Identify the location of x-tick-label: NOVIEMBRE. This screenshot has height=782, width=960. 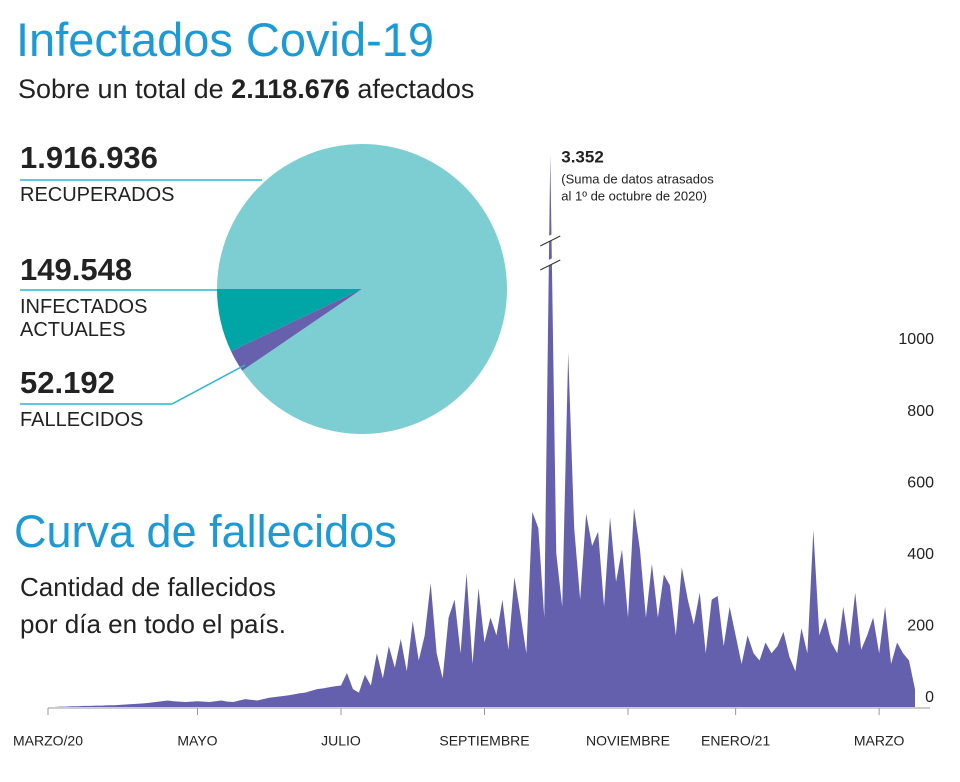
(628, 741).